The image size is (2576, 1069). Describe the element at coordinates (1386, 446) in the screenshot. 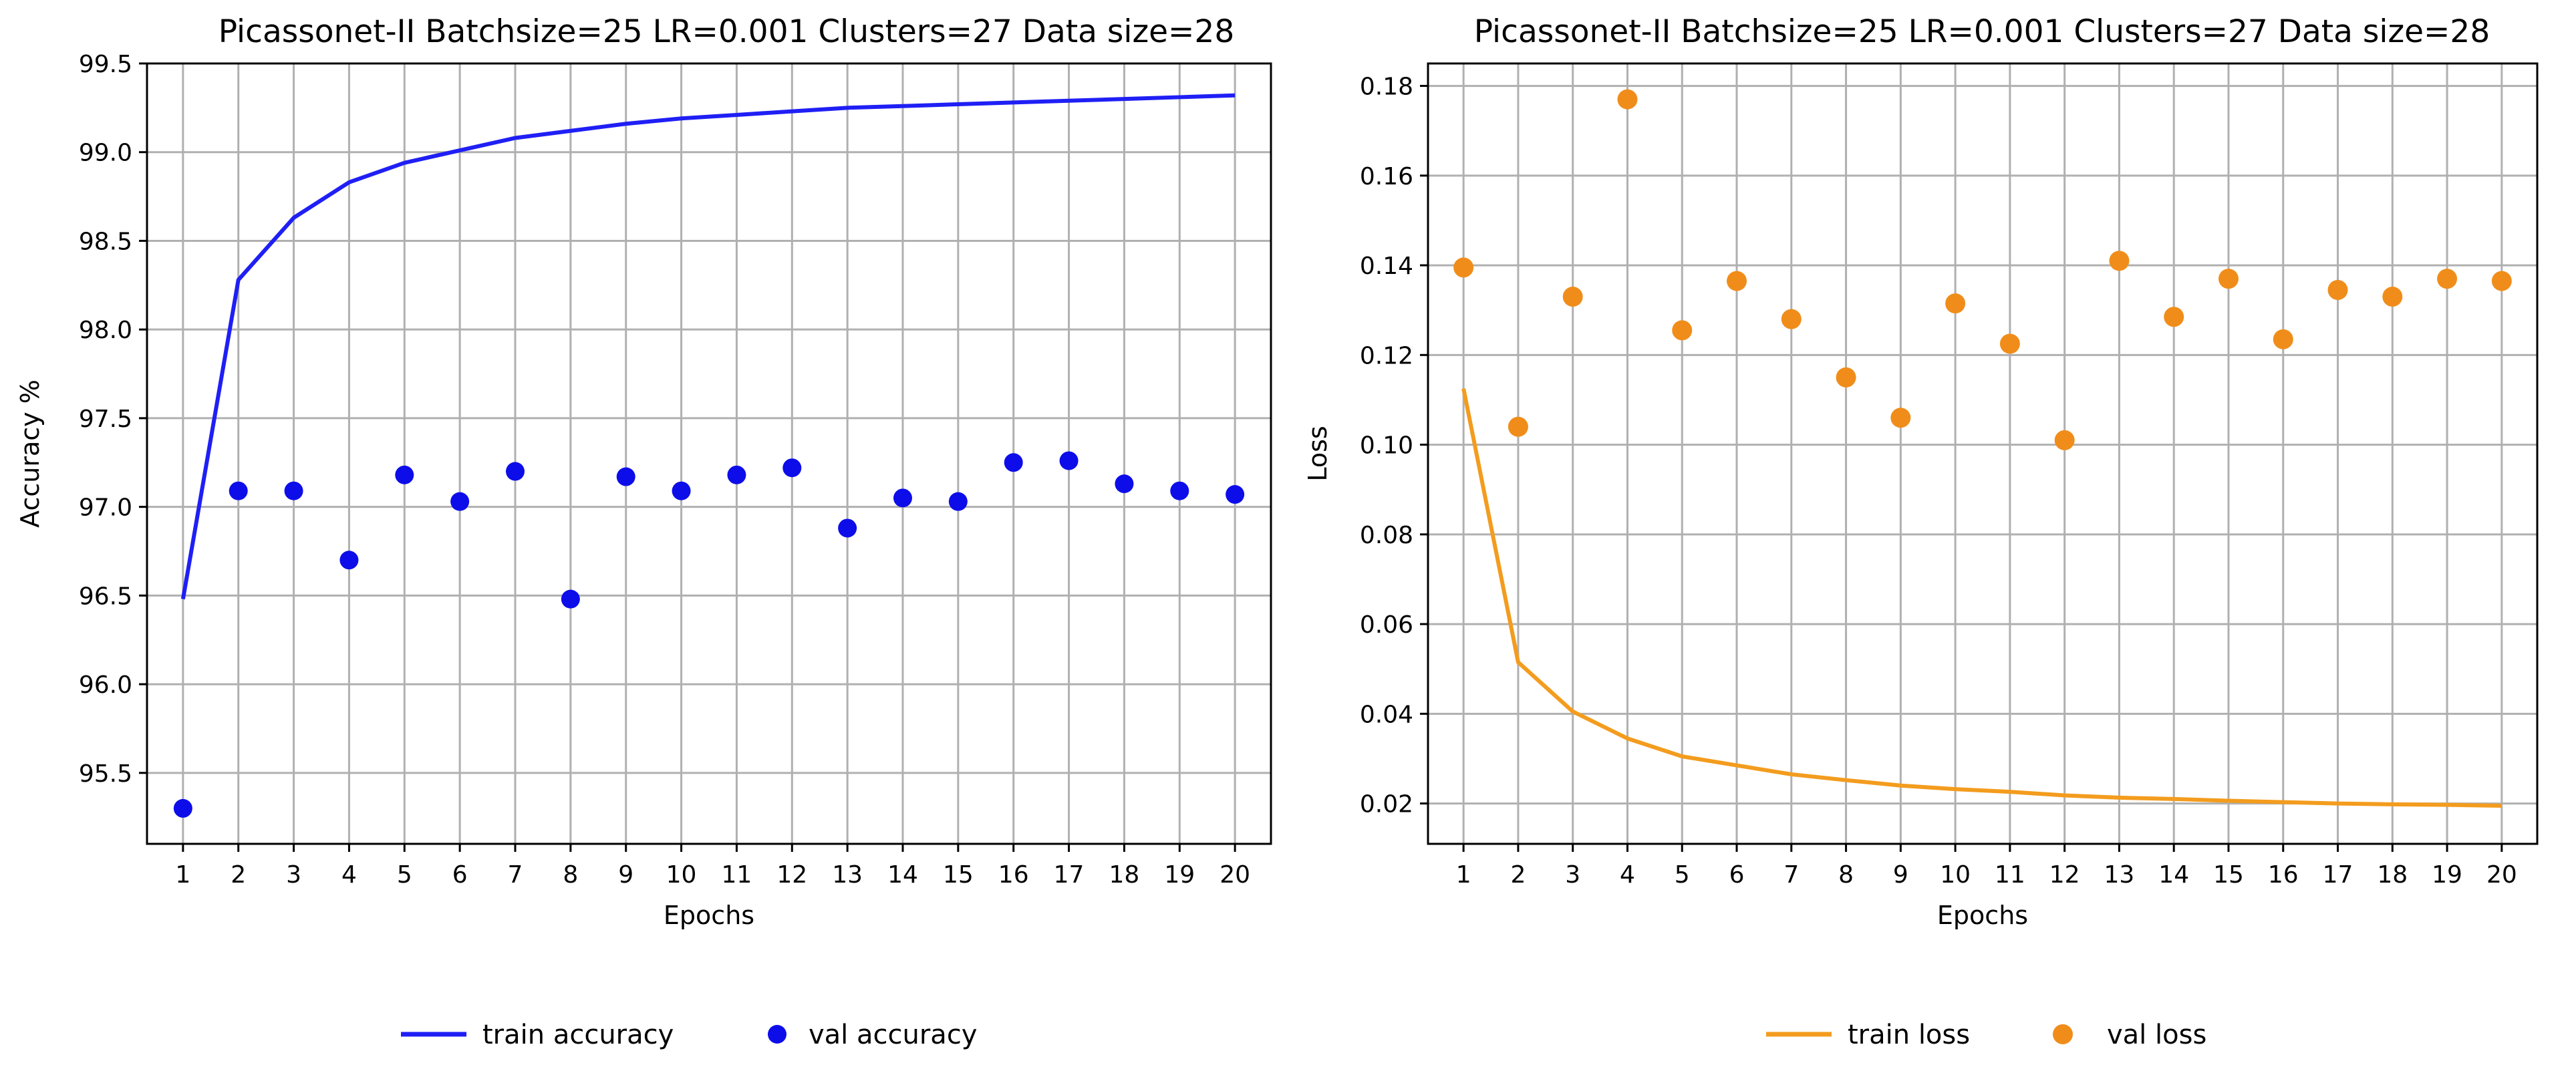

I see `loss-y-tick-label: 0.10` at that location.